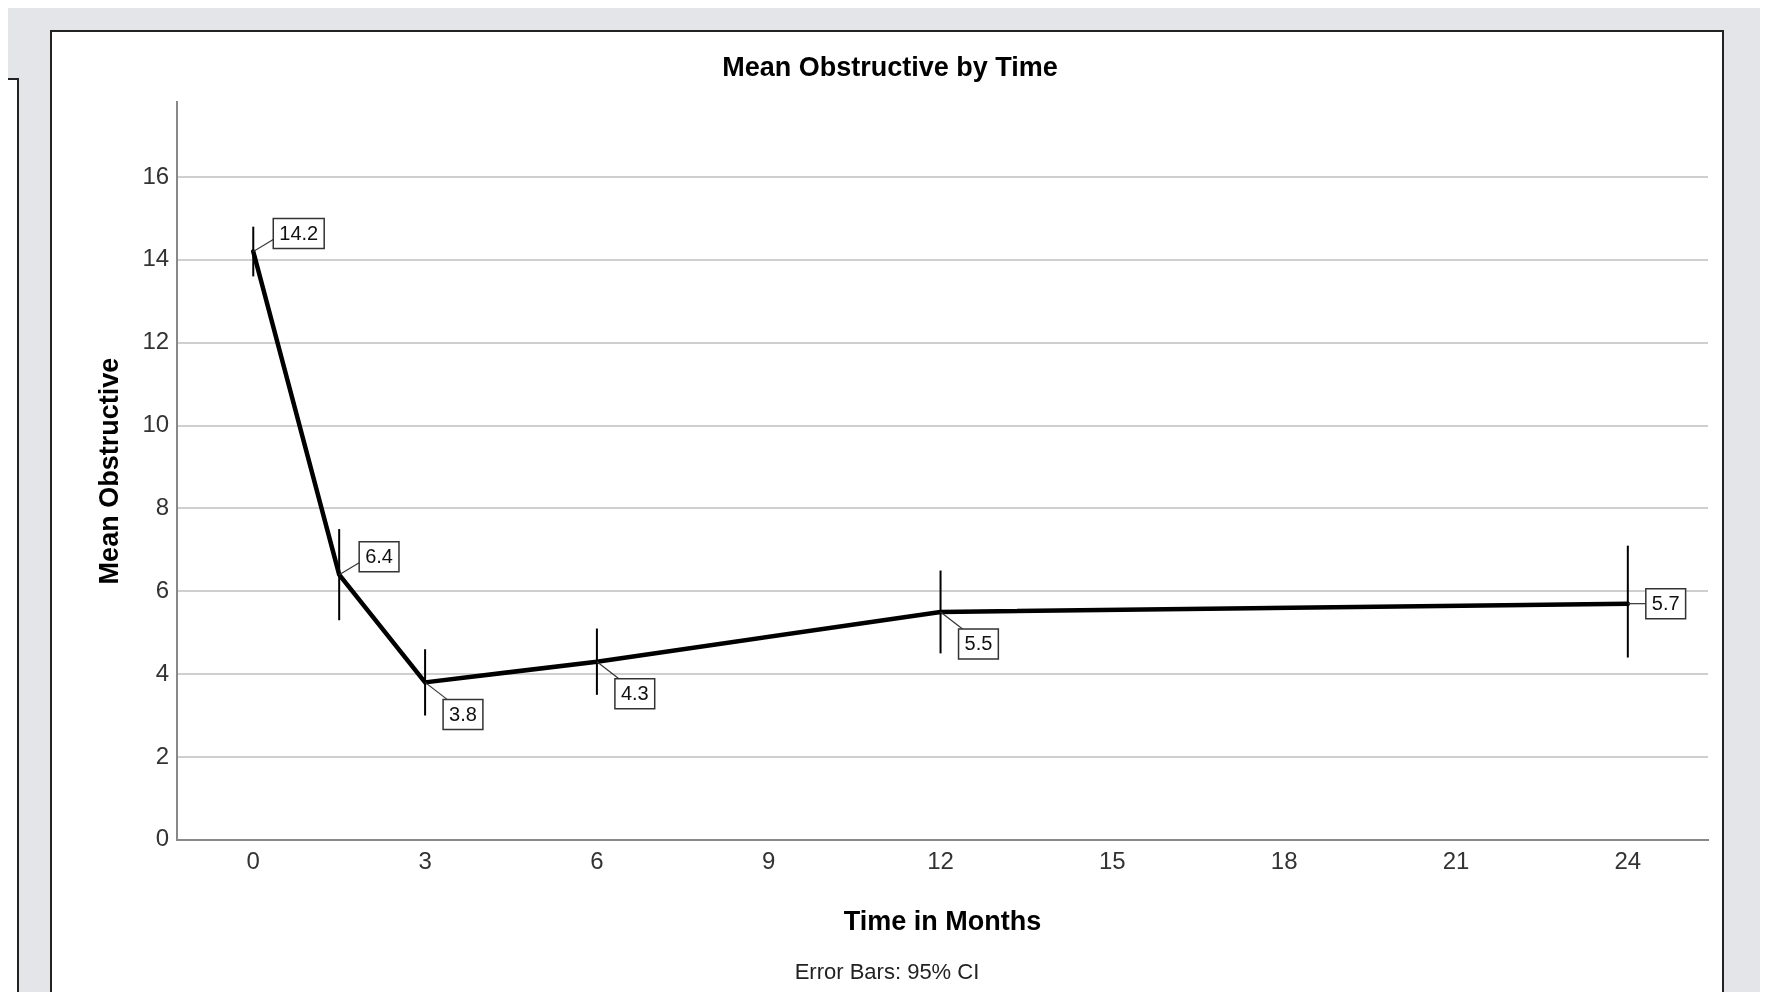  Describe the element at coordinates (156, 175) in the screenshot. I see `y-tick-label: 16` at that location.